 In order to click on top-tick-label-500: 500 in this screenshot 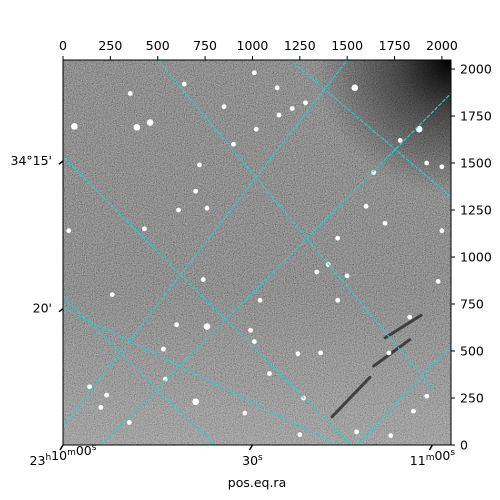, I will do `click(158, 45)`.